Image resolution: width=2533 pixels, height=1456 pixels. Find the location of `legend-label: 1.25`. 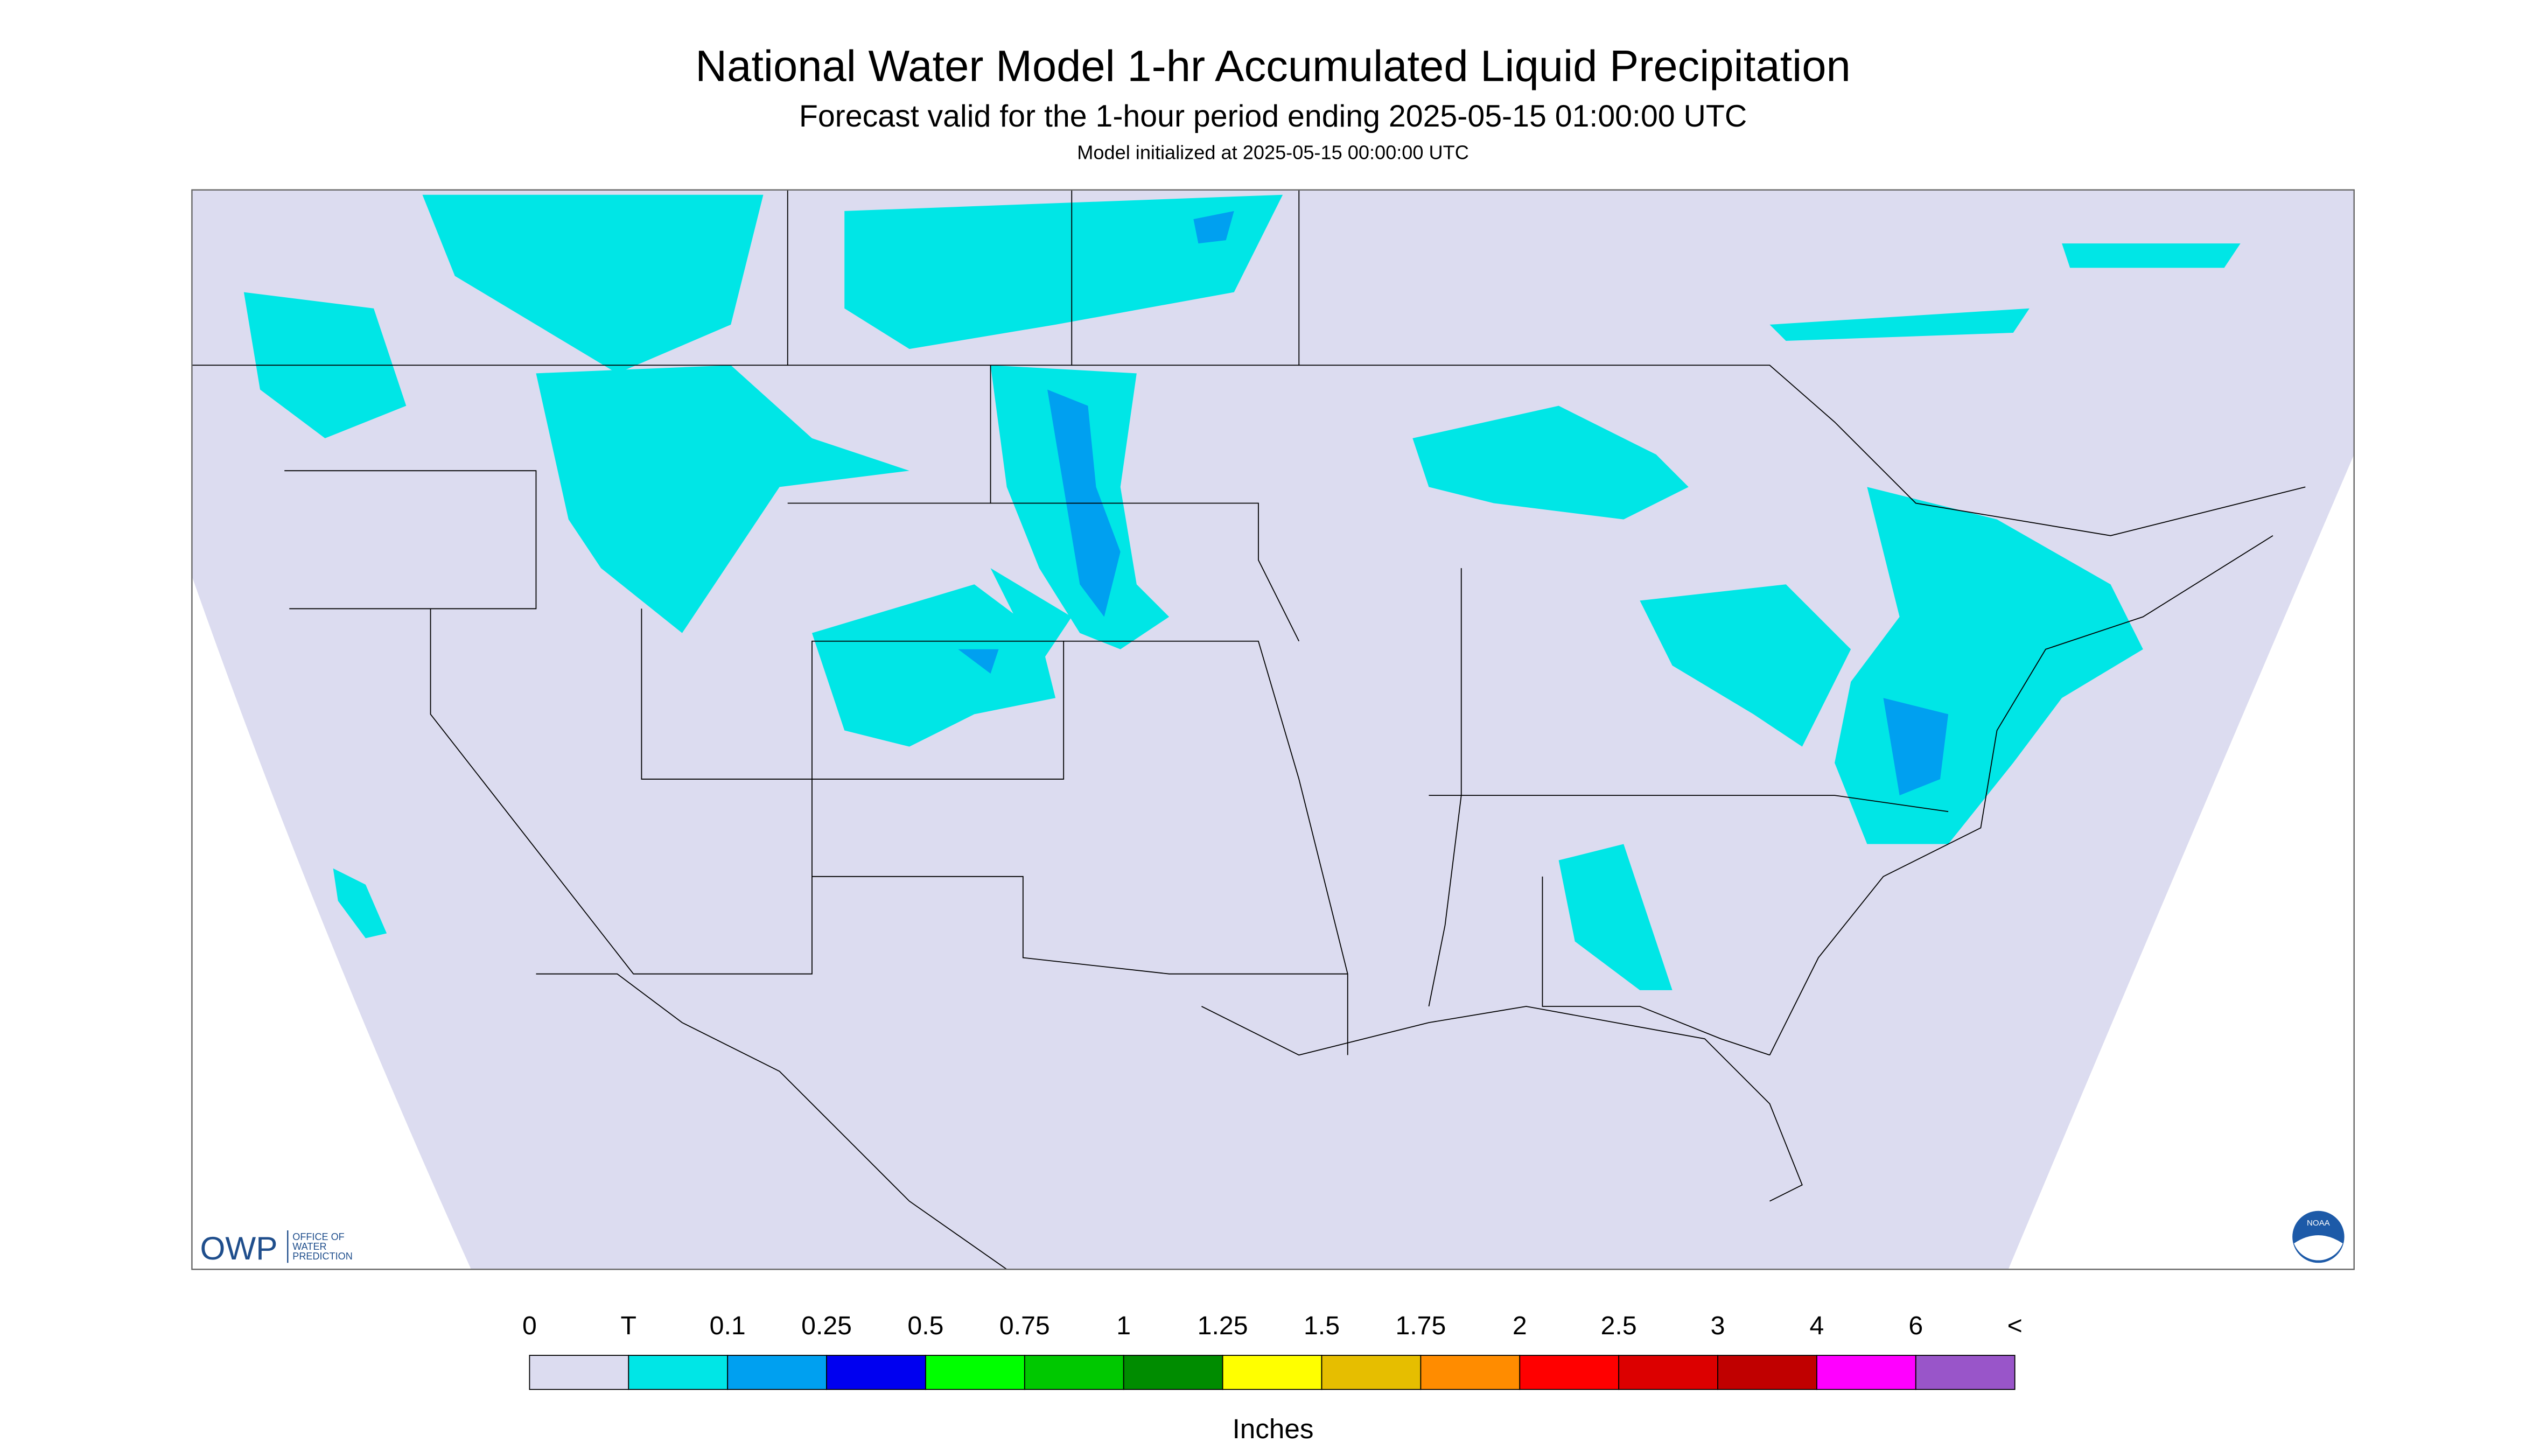

legend-label: 1.25 is located at coordinates (1223, 1325).